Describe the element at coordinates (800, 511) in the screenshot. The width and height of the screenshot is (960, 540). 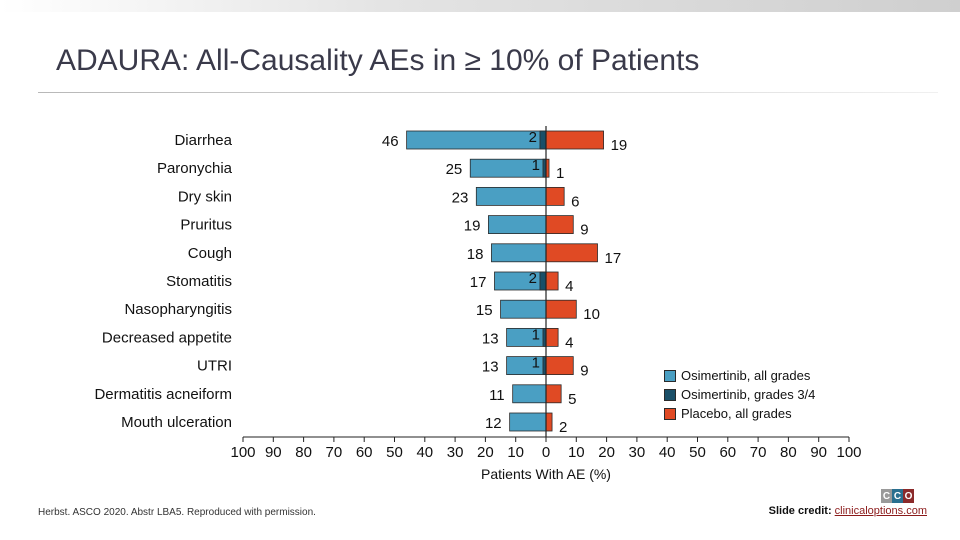
I see `credit-label: Slide credit:` at that location.